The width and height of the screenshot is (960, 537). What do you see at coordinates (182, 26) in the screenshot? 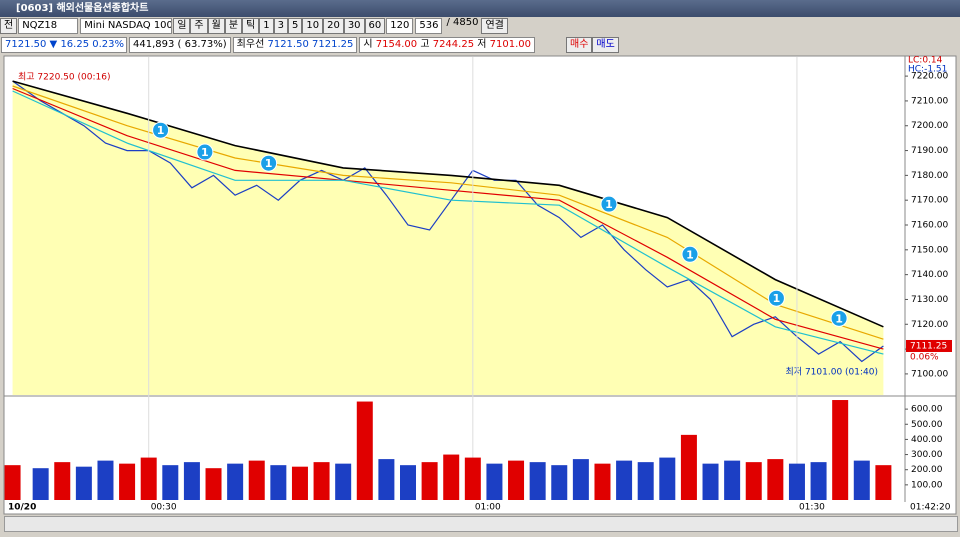
I see `period-button: 일` at bounding box center [182, 26].